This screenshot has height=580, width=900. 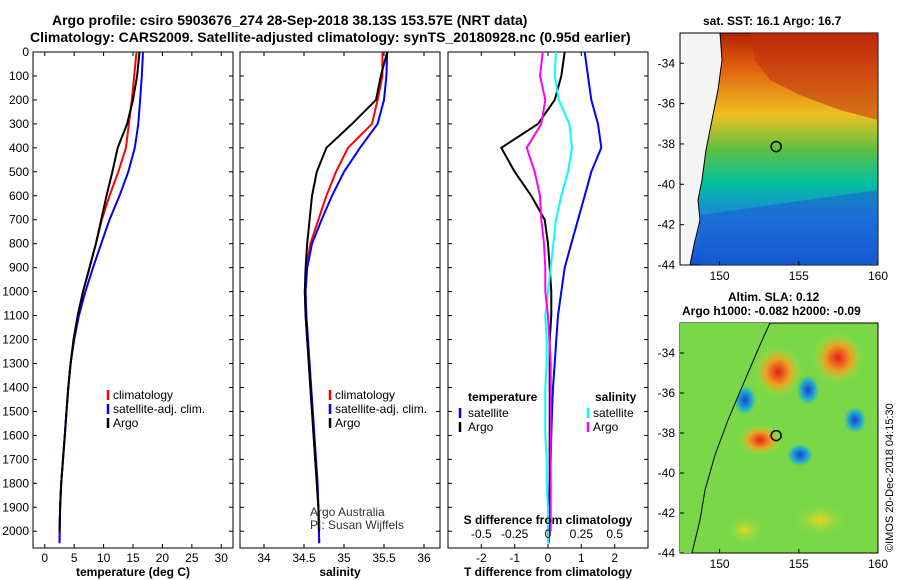 What do you see at coordinates (731, 438) in the screenshot?
I see `sla-coastline` at bounding box center [731, 438].